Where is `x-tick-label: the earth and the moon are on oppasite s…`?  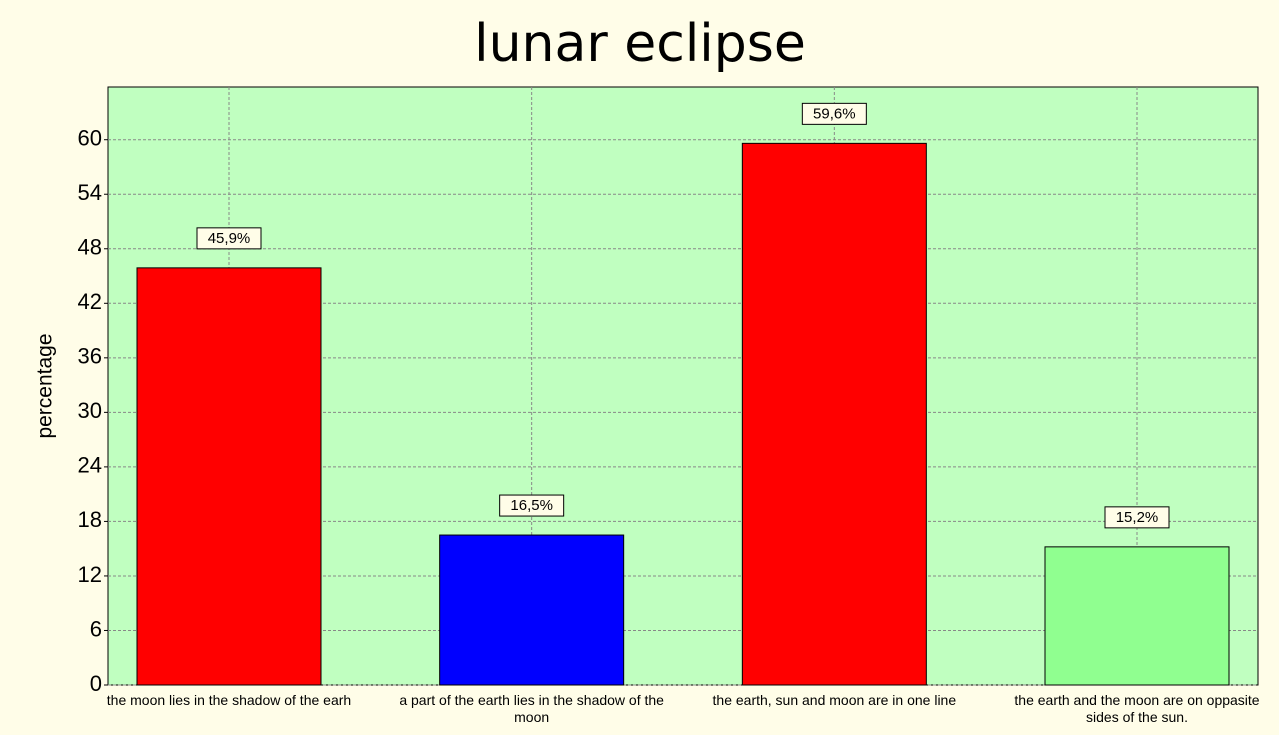 x-tick-label: the earth and the moon are on oppasite s… is located at coordinates (1137, 708).